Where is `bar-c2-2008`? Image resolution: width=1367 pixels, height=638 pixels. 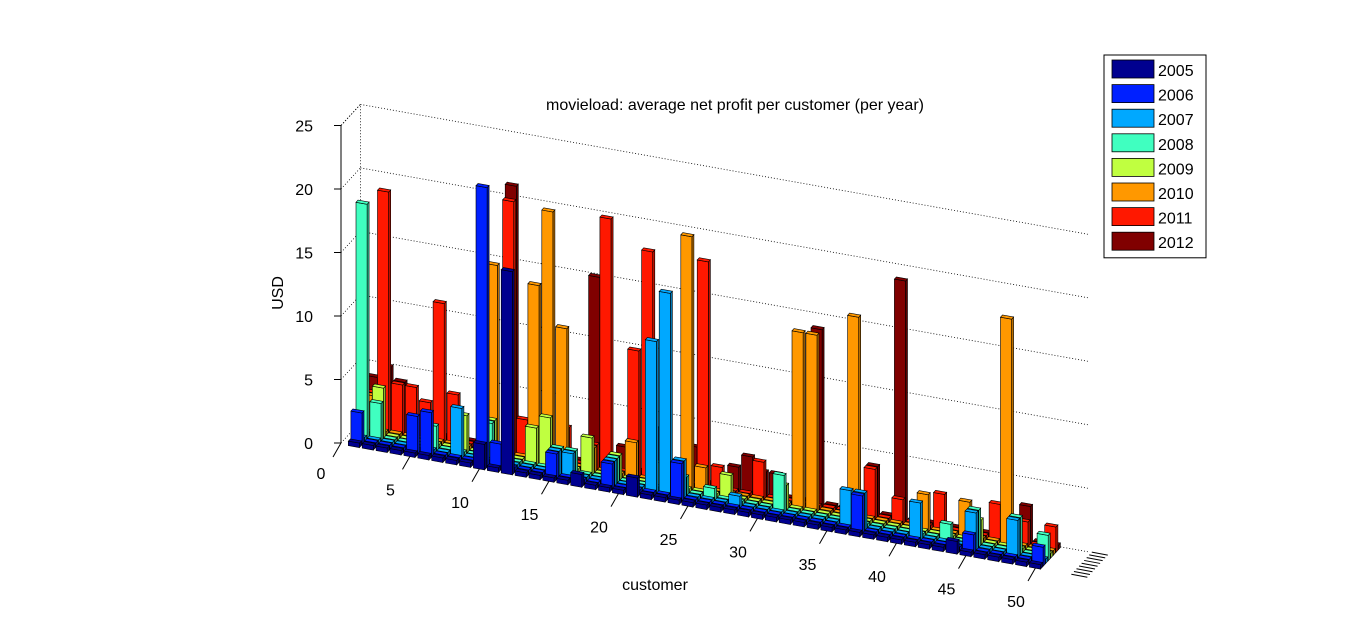 bar-c2-2008 is located at coordinates (376, 421).